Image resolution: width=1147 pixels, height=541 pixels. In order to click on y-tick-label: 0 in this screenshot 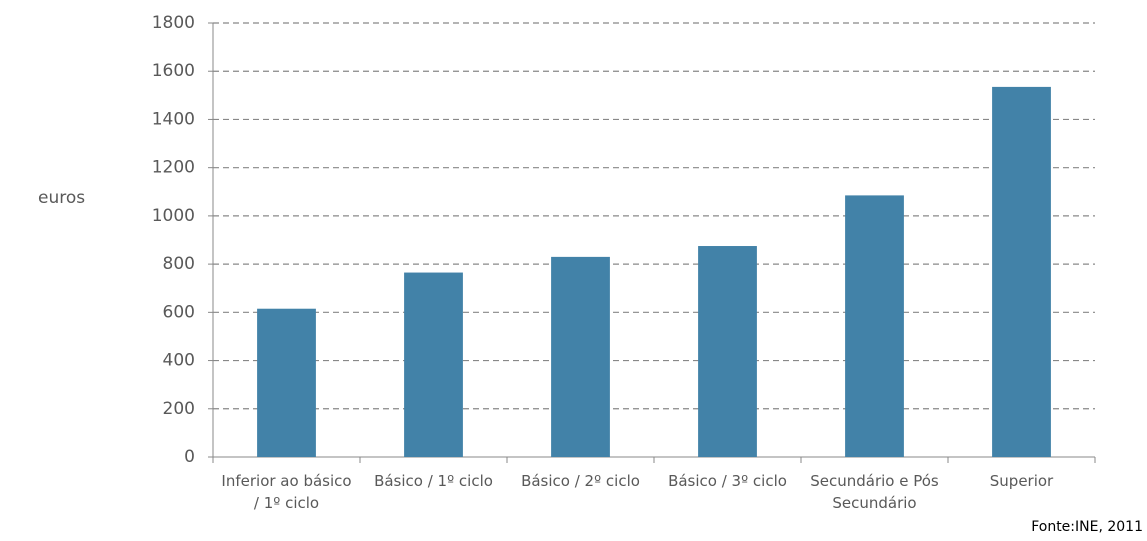, I will do `click(189, 457)`.